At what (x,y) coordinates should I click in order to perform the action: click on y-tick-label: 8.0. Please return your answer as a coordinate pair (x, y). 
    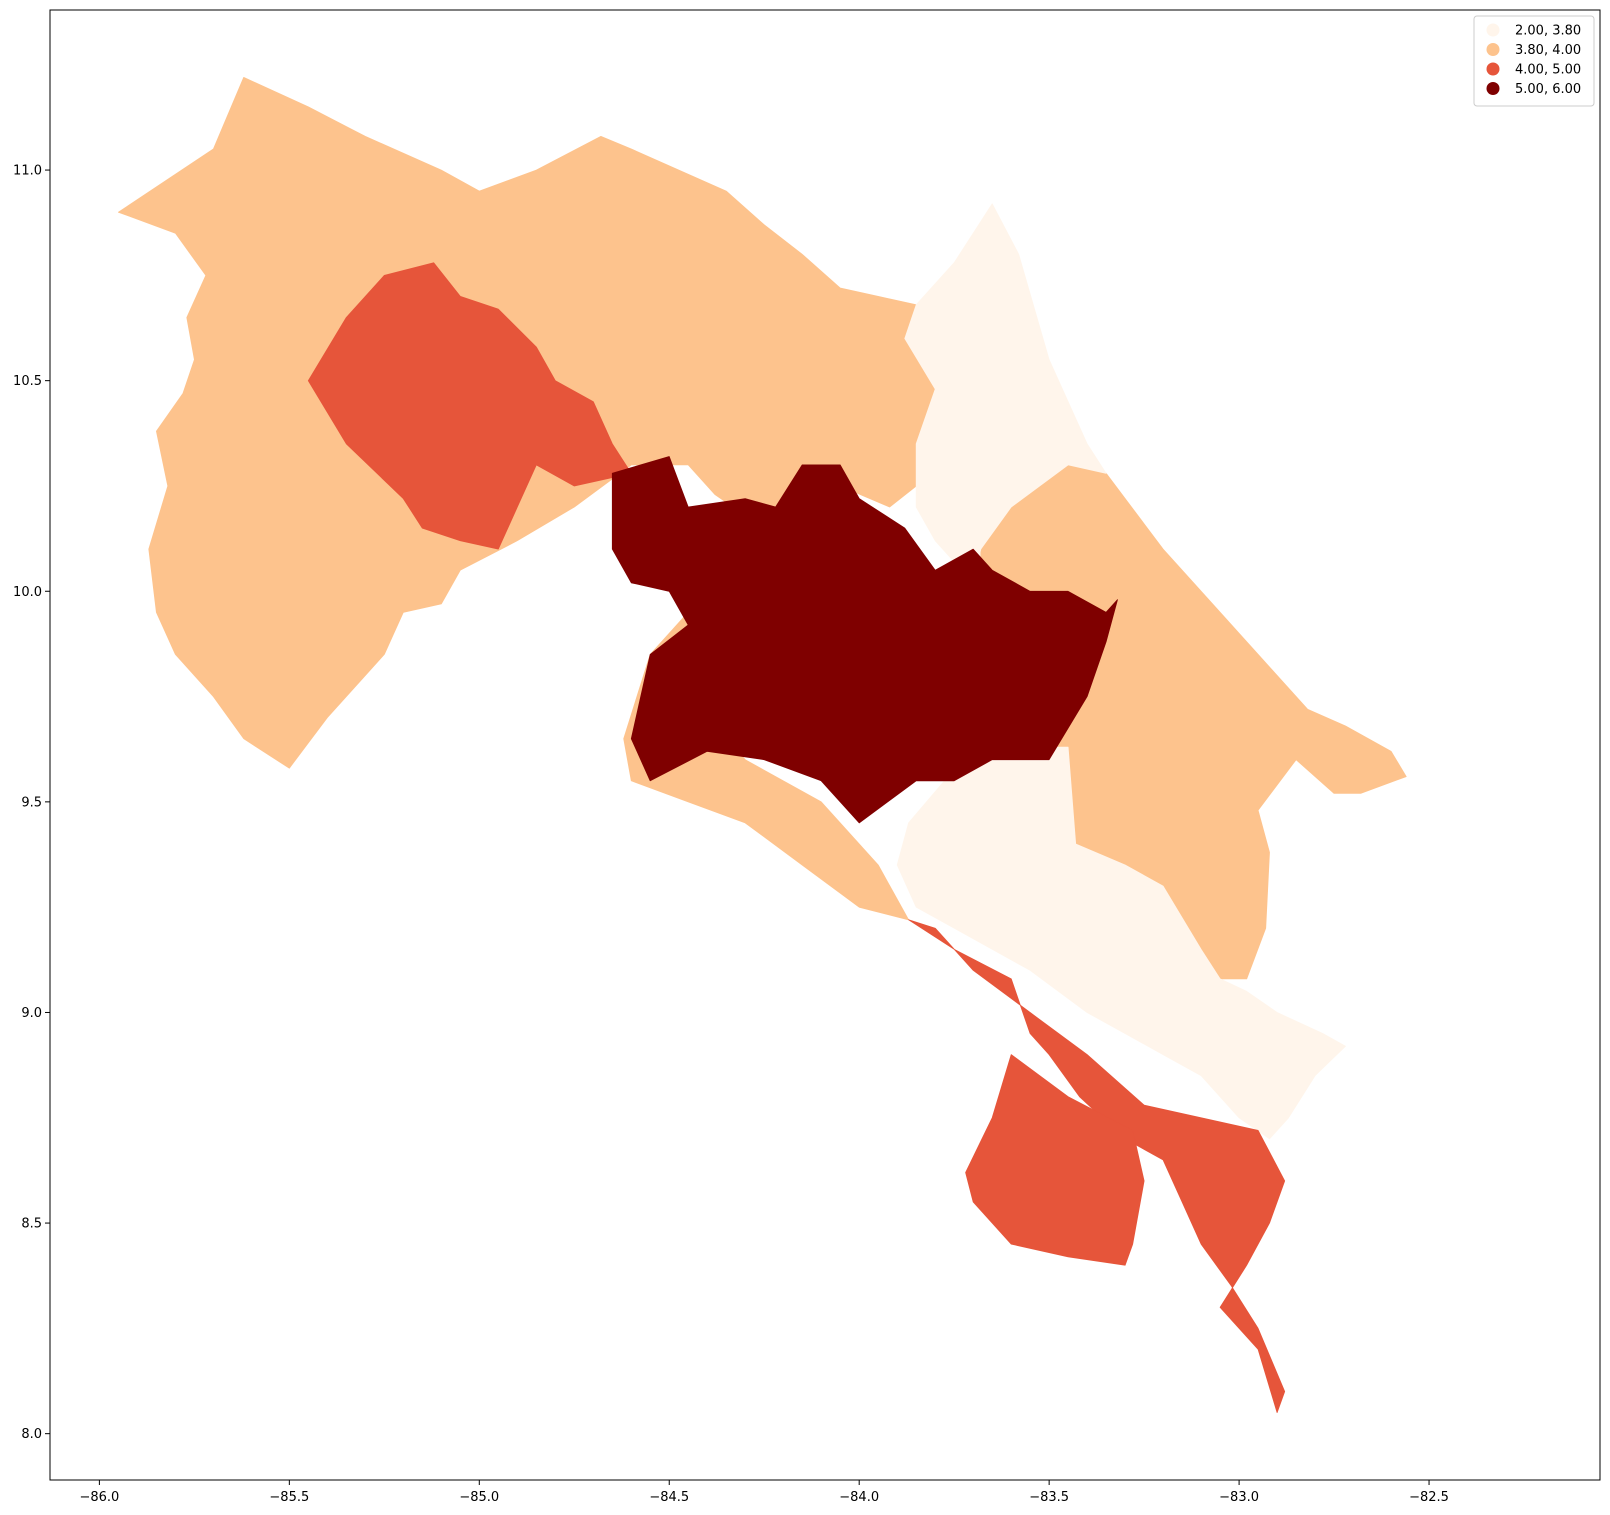
    Looking at the image, I should click on (31, 1434).